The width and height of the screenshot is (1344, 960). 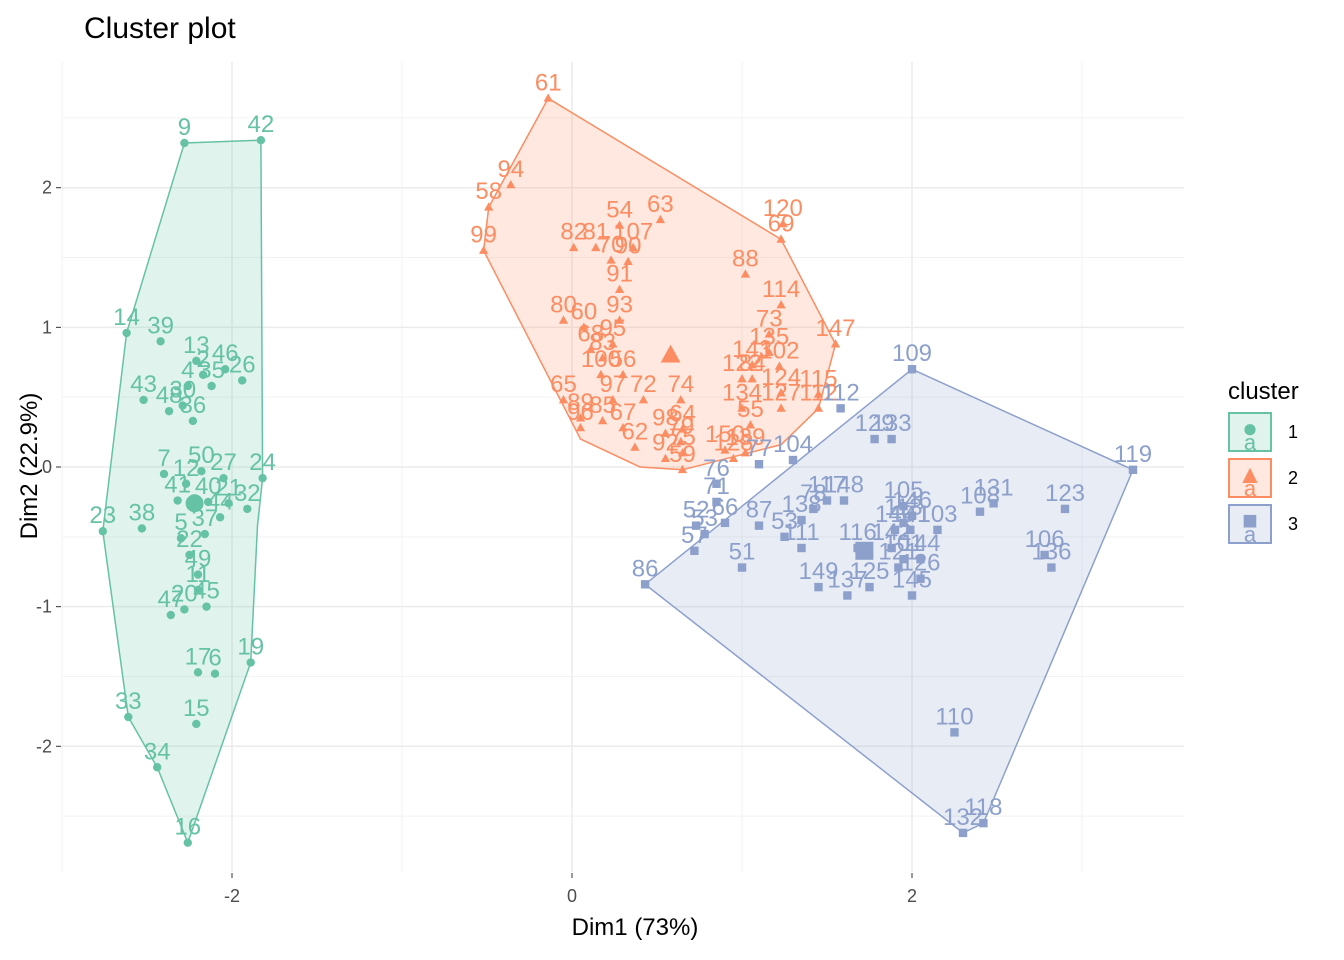 I want to click on point-label: 32, so click(x=247, y=493).